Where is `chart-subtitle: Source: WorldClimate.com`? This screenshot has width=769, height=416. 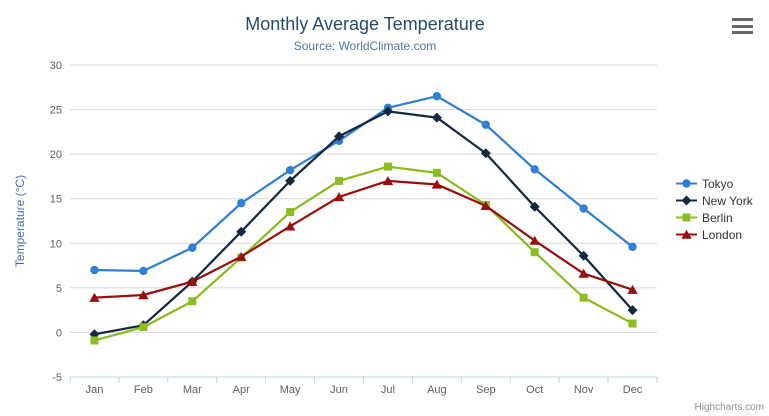
chart-subtitle: Source: WorldClimate.com is located at coordinates (365, 46).